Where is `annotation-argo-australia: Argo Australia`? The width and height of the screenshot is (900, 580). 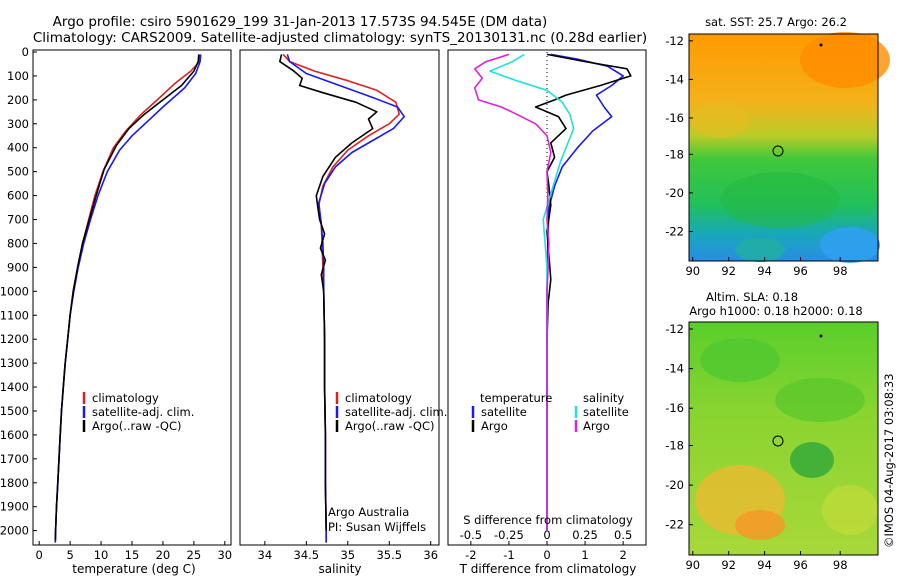
annotation-argo-australia: Argo Australia is located at coordinates (368, 512).